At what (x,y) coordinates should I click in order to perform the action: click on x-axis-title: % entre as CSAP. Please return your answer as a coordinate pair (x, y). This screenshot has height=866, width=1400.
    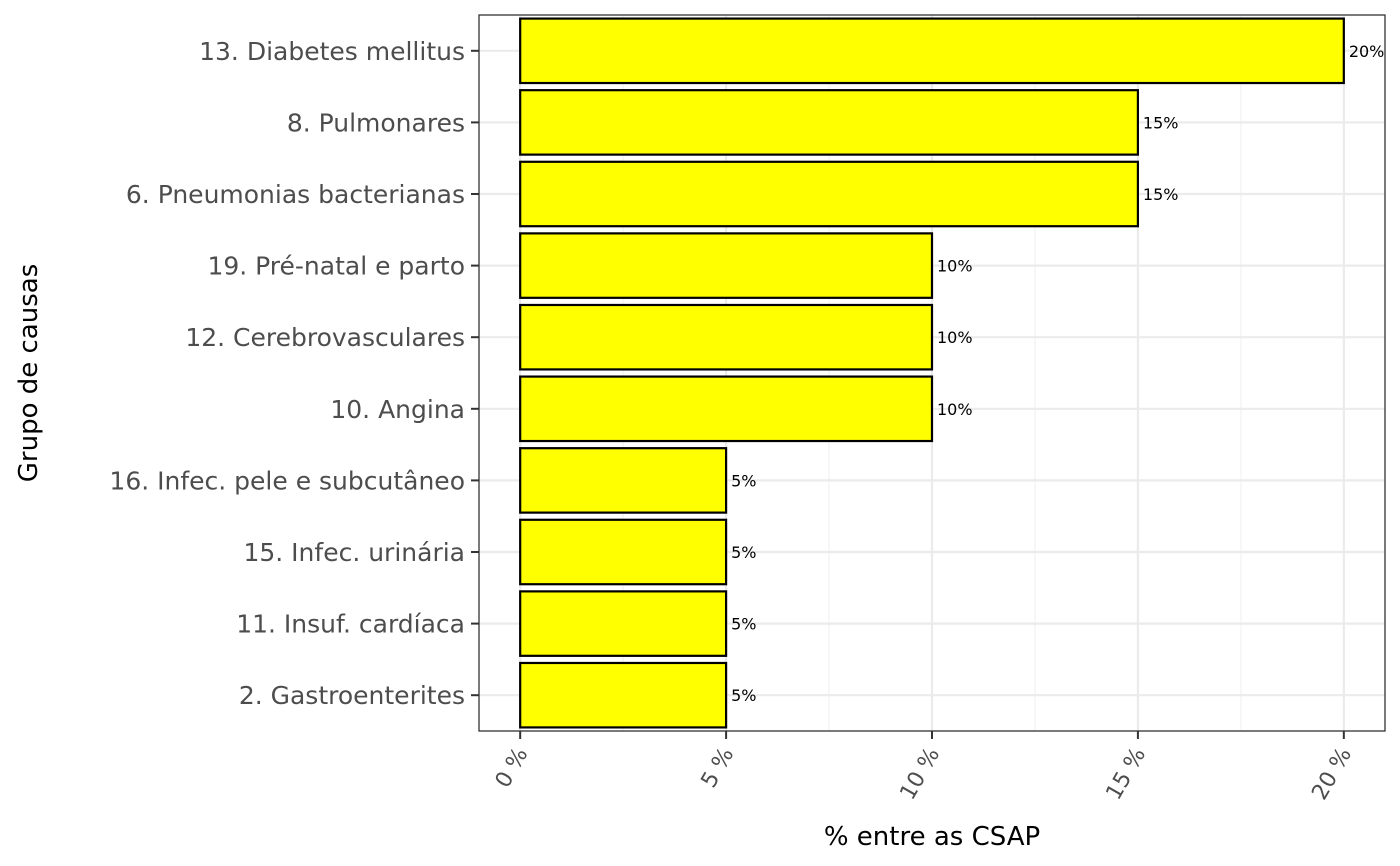
    Looking at the image, I should click on (932, 837).